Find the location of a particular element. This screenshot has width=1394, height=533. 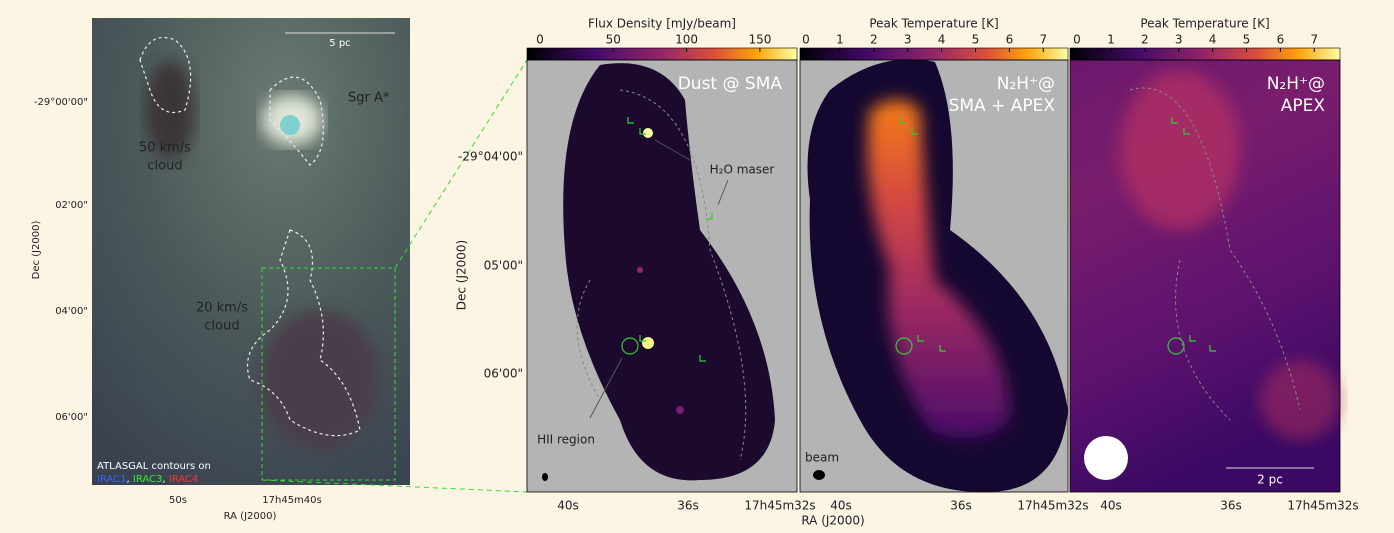

source-label: Sgr A* is located at coordinates (369, 98).